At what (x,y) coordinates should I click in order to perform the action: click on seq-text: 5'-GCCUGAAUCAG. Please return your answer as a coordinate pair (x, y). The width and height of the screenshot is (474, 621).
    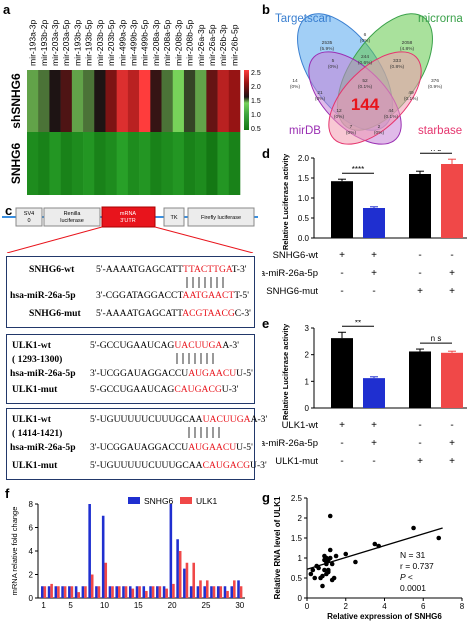
    Looking at the image, I should click on (132, 389).